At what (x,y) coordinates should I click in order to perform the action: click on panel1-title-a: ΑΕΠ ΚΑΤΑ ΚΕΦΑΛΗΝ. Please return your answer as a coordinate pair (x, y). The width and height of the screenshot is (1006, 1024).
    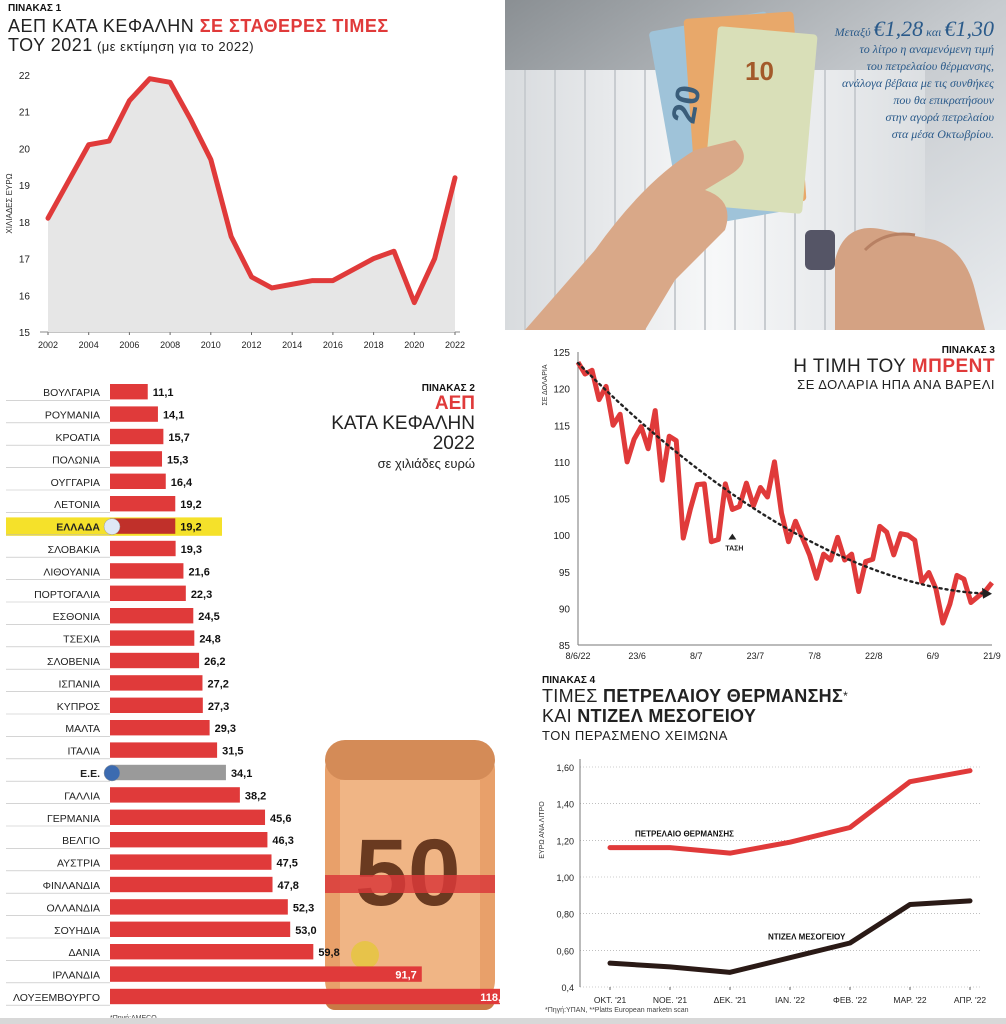
    Looking at the image, I should click on (104, 26).